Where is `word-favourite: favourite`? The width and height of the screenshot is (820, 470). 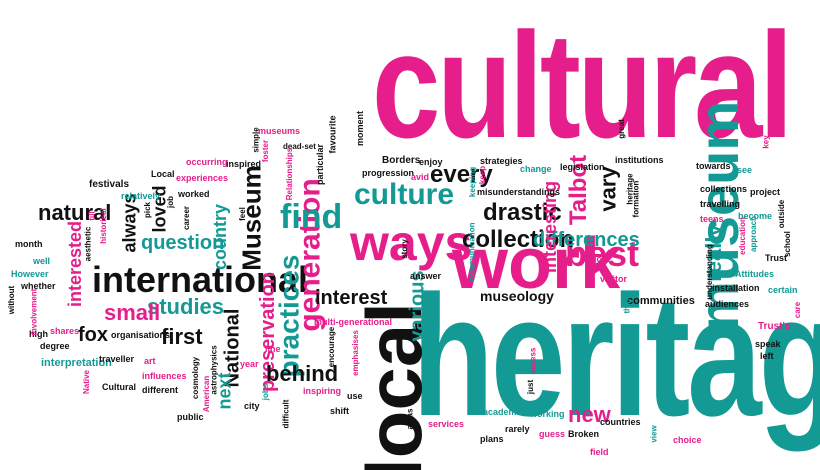 word-favourite: favourite is located at coordinates (332, 134).